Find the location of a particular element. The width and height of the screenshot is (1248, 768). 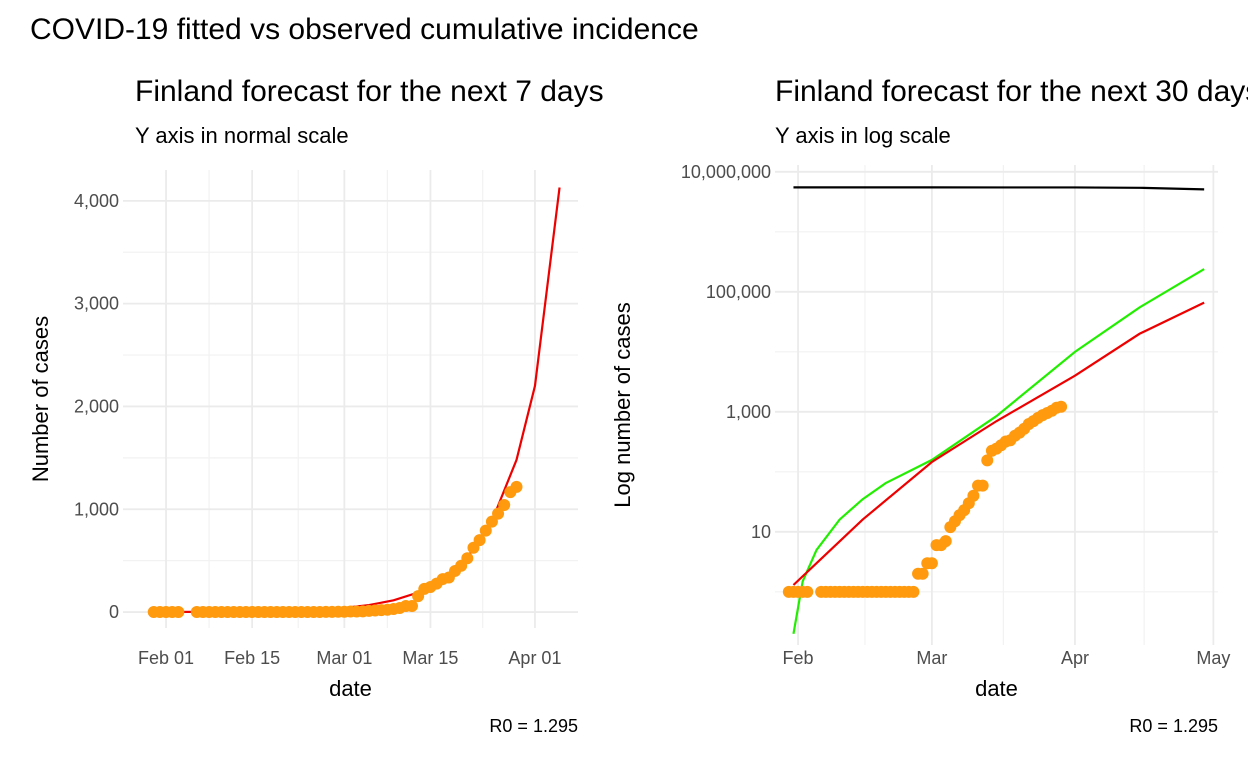

x-tick-label: Feb 01 is located at coordinates (166, 658).